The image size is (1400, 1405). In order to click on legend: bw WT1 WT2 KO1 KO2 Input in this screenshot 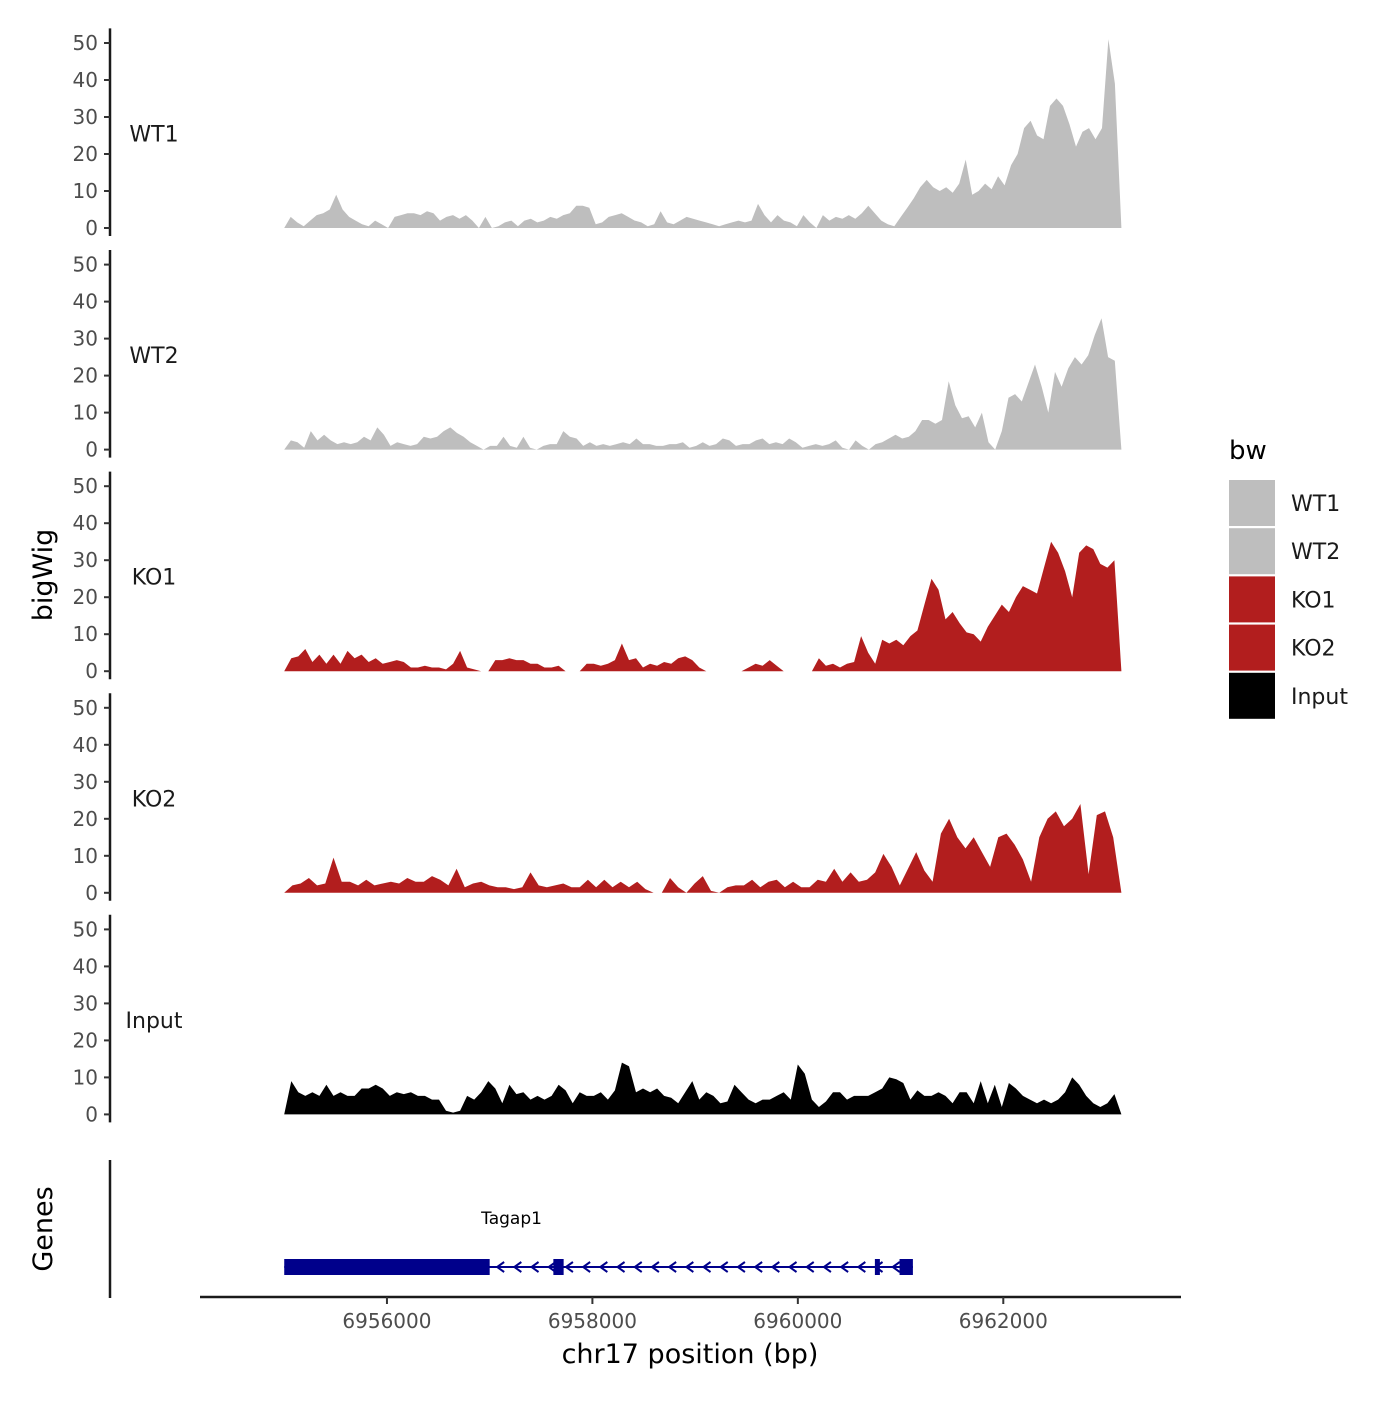, I will do `click(1288, 577)`.